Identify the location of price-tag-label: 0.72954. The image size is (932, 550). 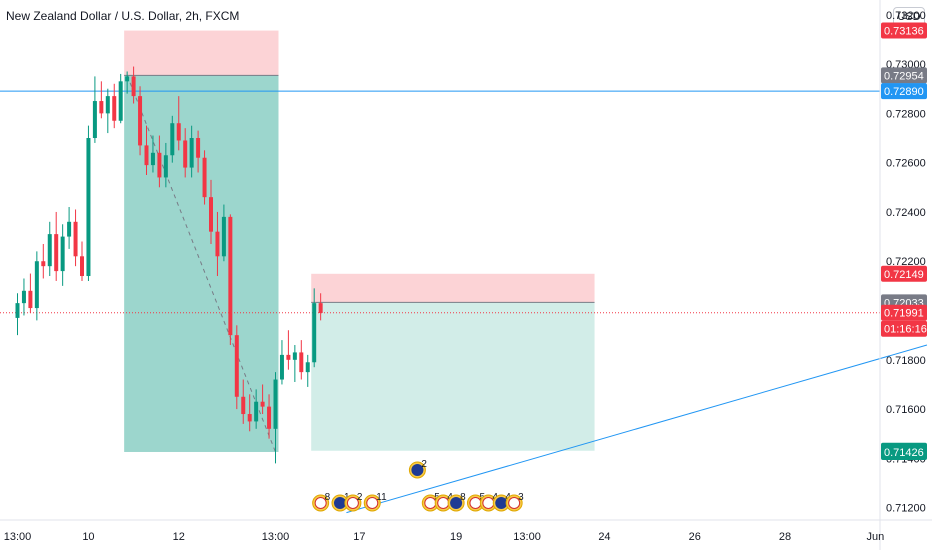
(904, 76).